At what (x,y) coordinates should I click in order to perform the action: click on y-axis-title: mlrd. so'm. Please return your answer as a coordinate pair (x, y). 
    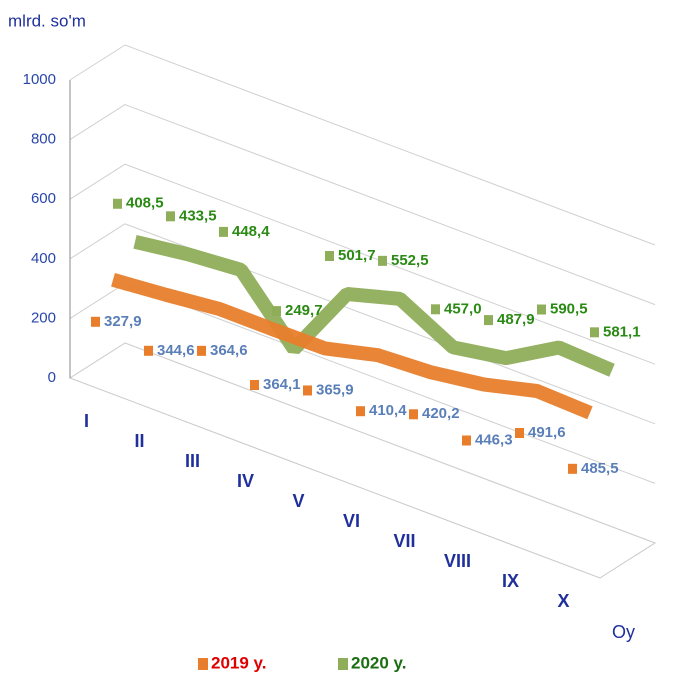
    Looking at the image, I should click on (47, 20).